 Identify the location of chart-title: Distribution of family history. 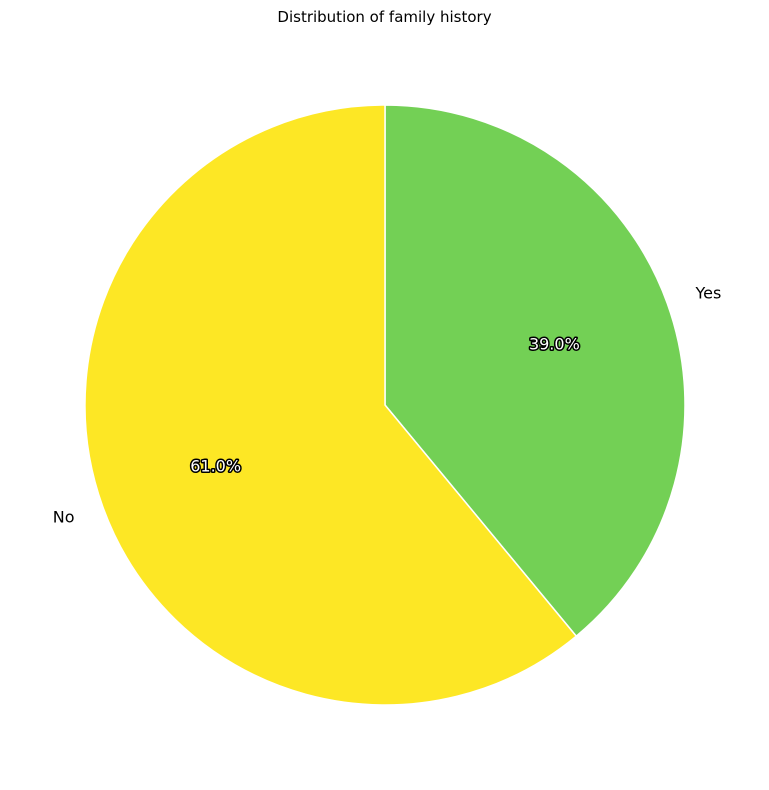
(384, 17).